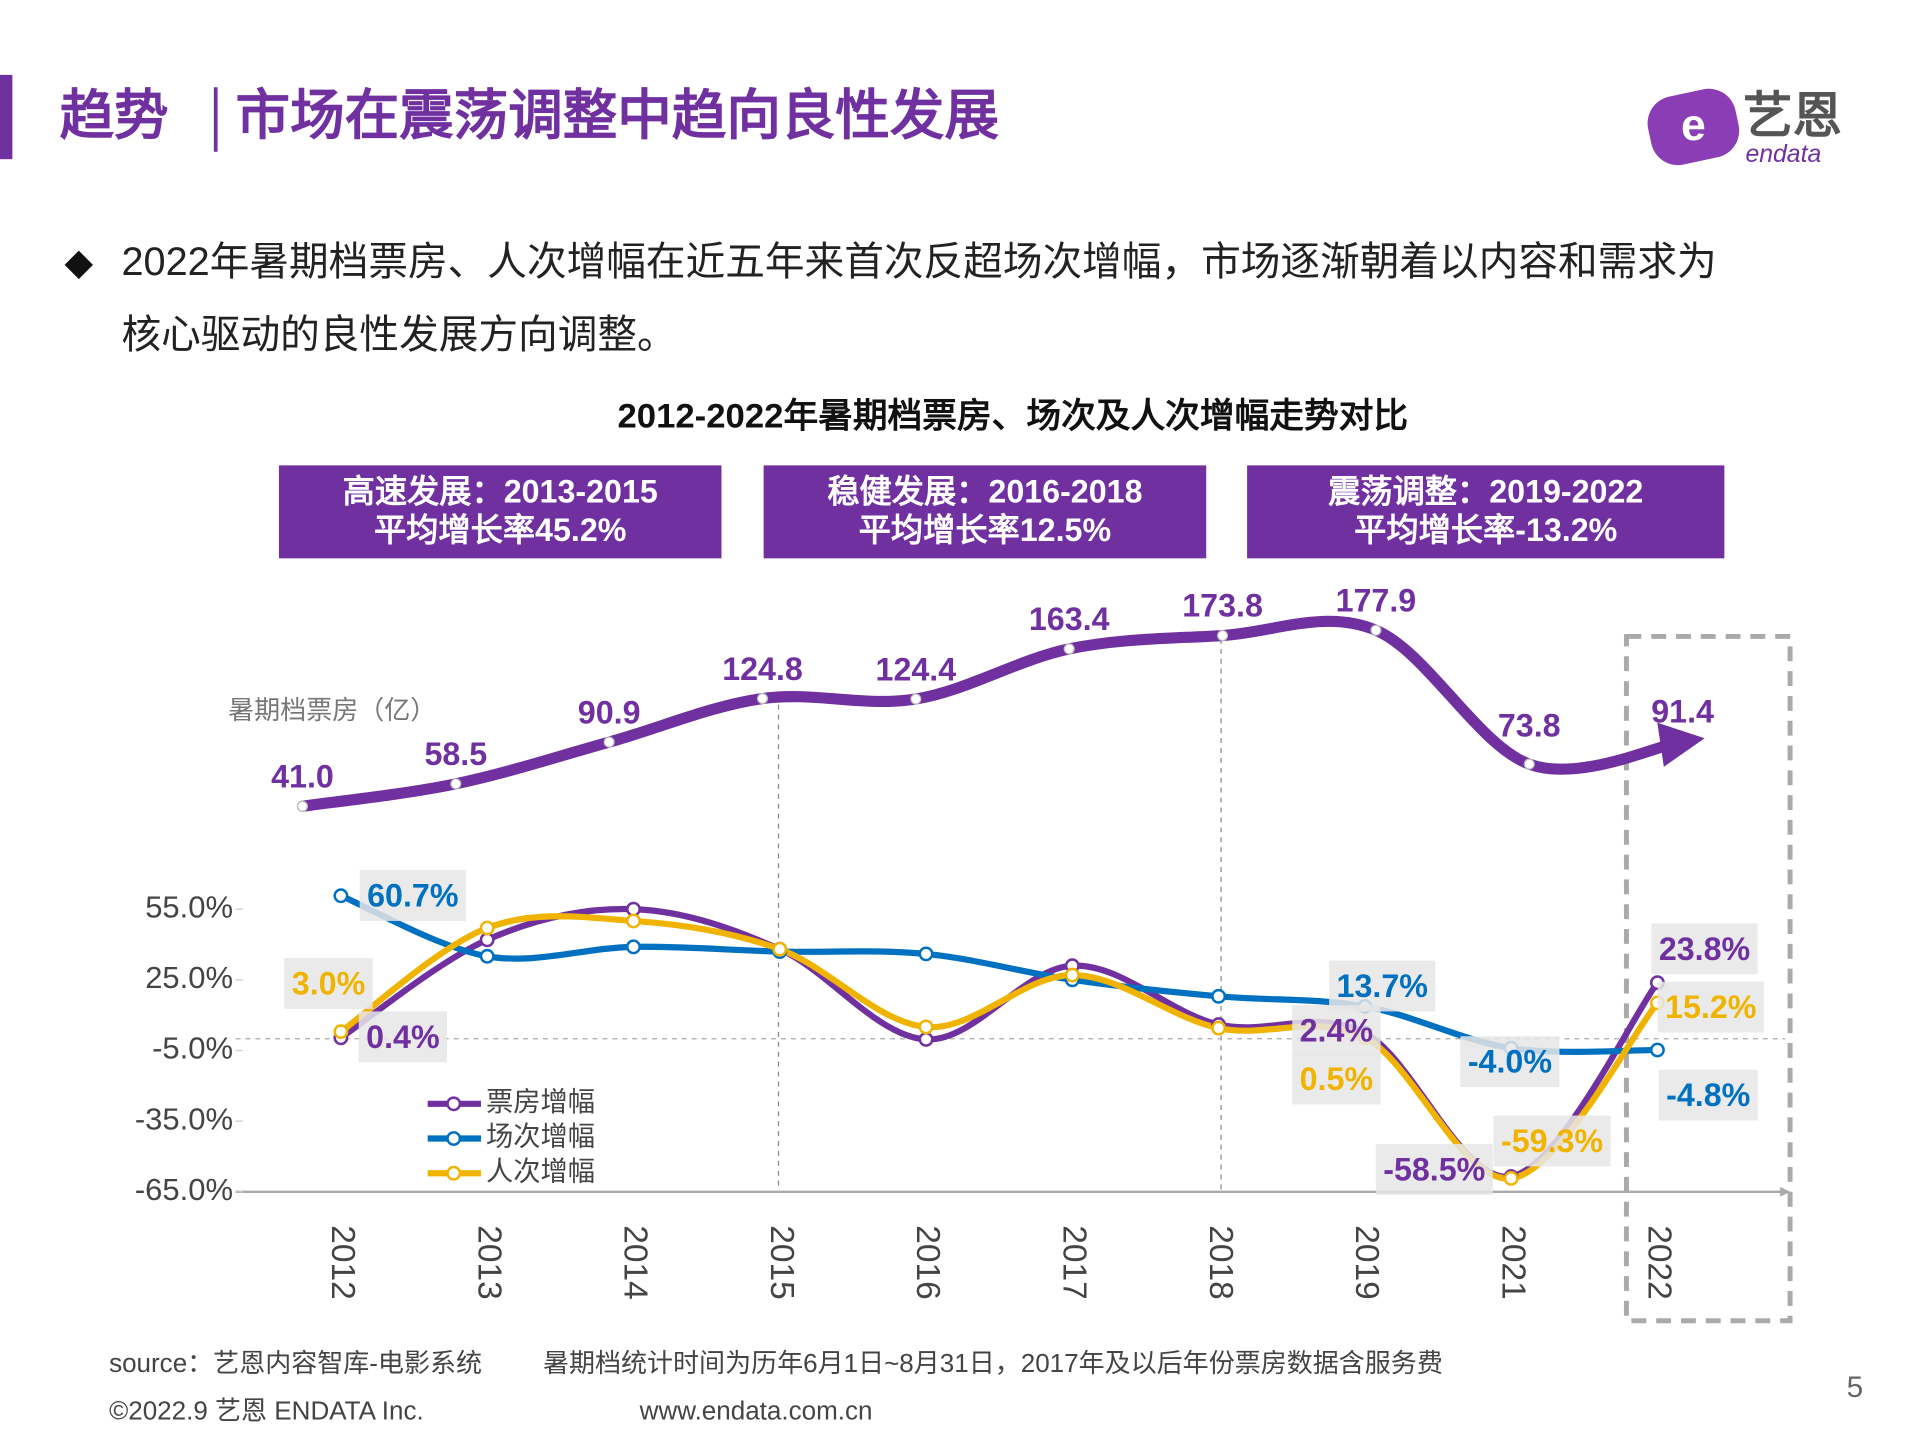 The width and height of the screenshot is (1919, 1439). I want to click on y2-label: 暑期档票房（亿）, so click(332, 710).